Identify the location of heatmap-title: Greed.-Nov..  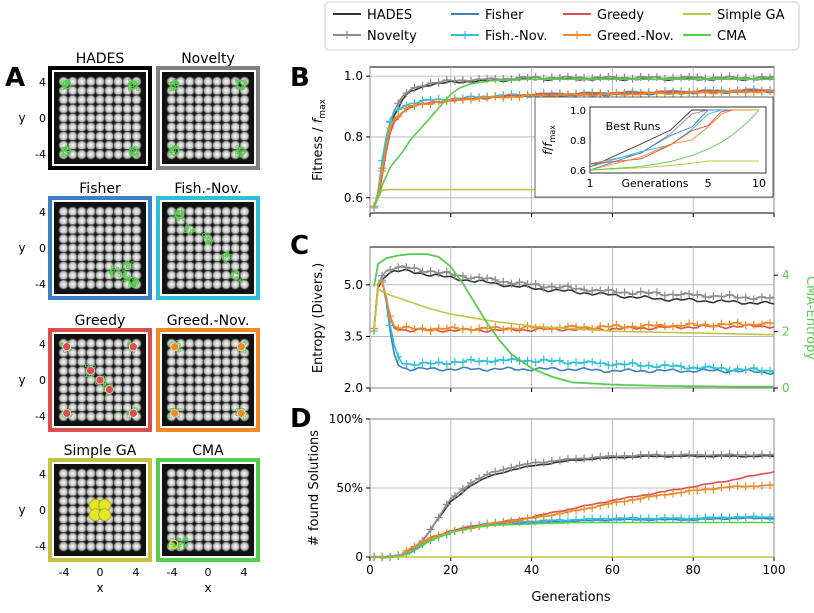
(208, 321).